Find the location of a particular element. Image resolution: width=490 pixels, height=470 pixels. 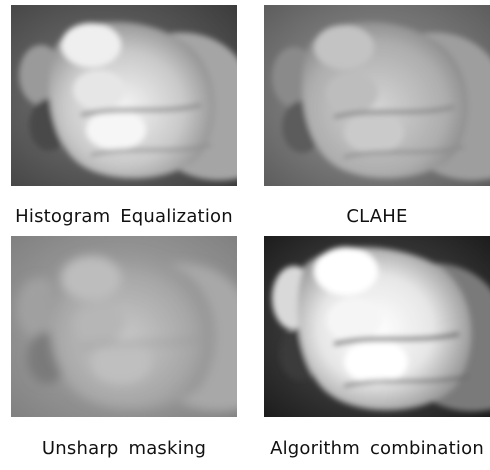

caption-histogram-equalization: Histogram Equalization is located at coordinates (124, 216).